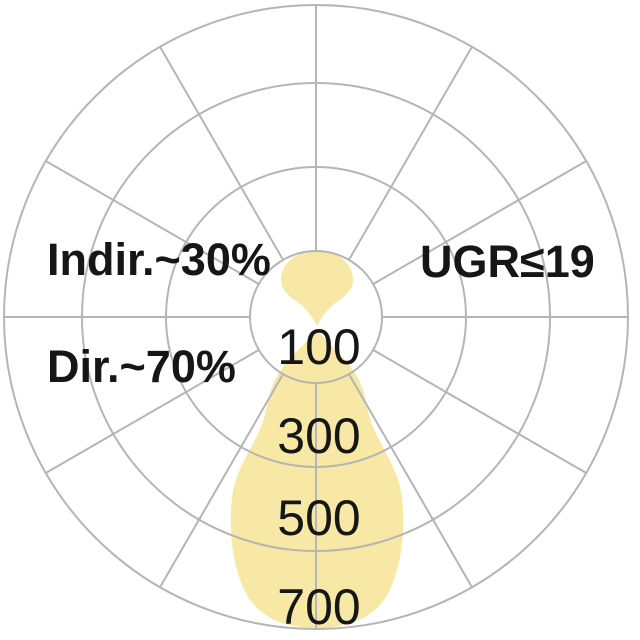 Image resolution: width=640 pixels, height=640 pixels. Describe the element at coordinates (141, 366) in the screenshot. I see `direct-share-label: Dir.~70%` at that location.